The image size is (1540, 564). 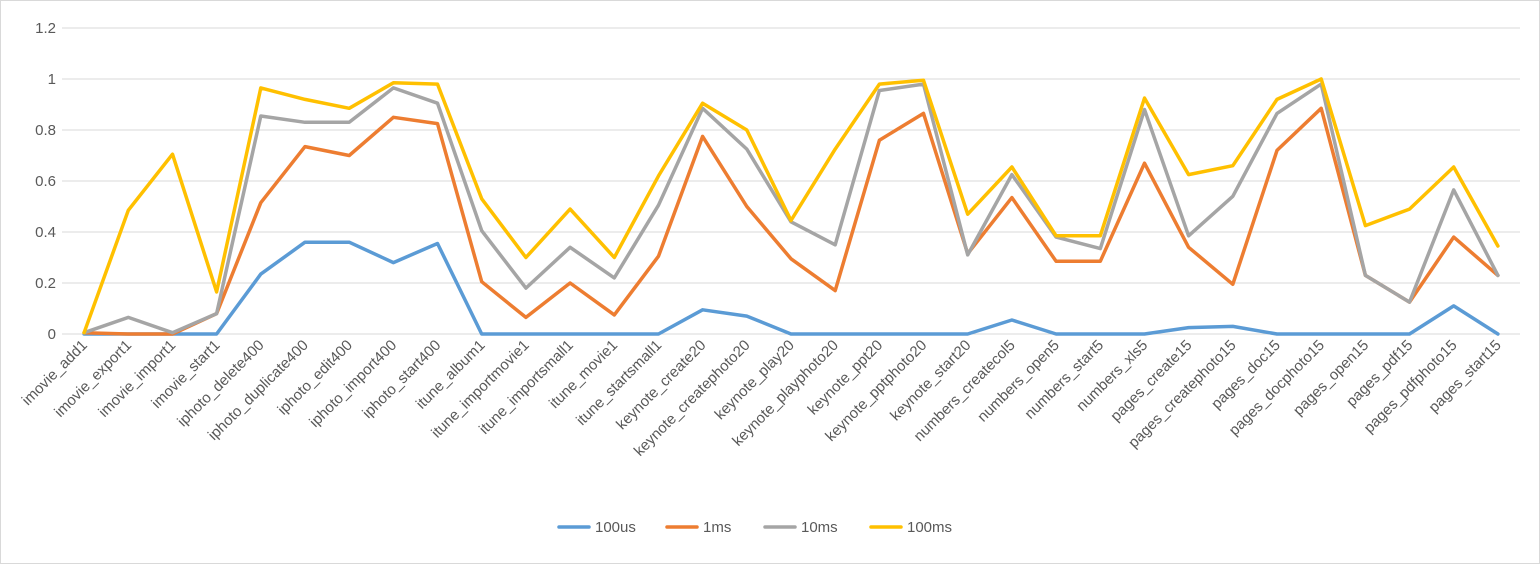 I want to click on legend-label-1ms: 1ms, so click(x=717, y=527).